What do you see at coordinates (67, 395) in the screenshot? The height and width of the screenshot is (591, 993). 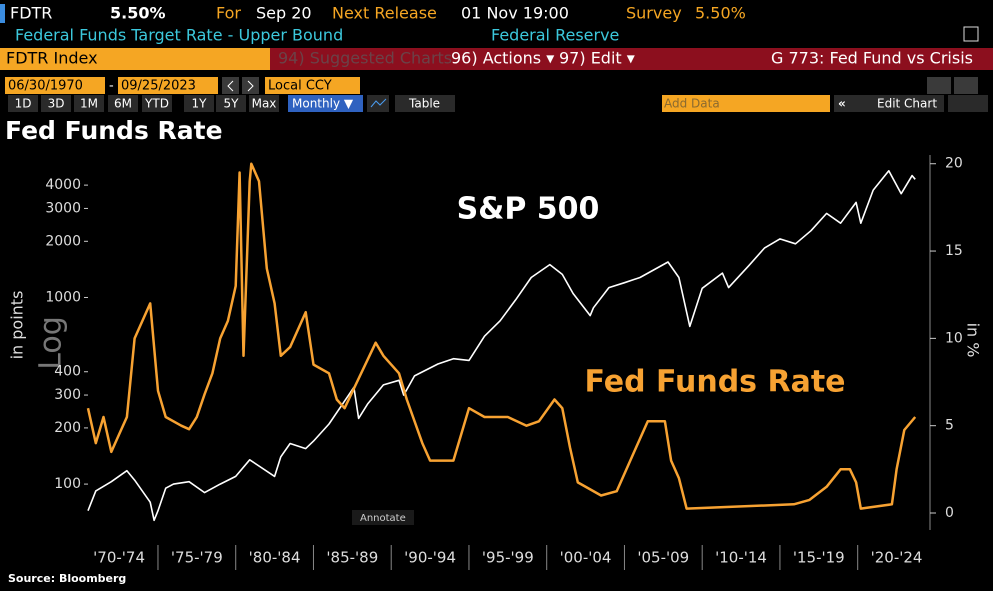 I see `y-tick-label: 300` at bounding box center [67, 395].